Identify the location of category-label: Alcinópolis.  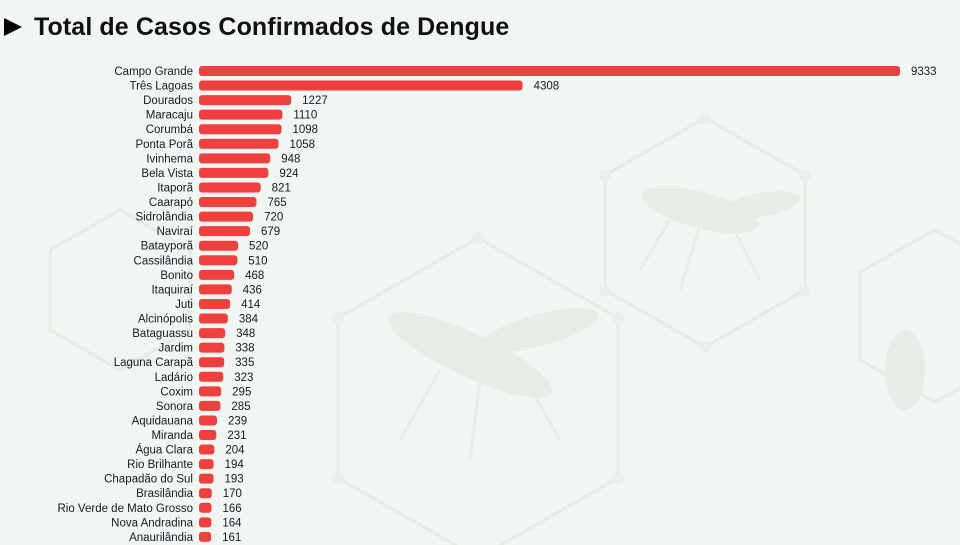
(165, 320).